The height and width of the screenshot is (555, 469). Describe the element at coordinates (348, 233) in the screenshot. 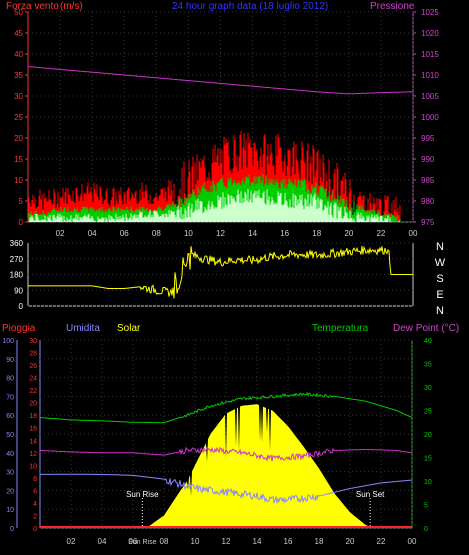

I see `wind-time-label: 20` at that location.